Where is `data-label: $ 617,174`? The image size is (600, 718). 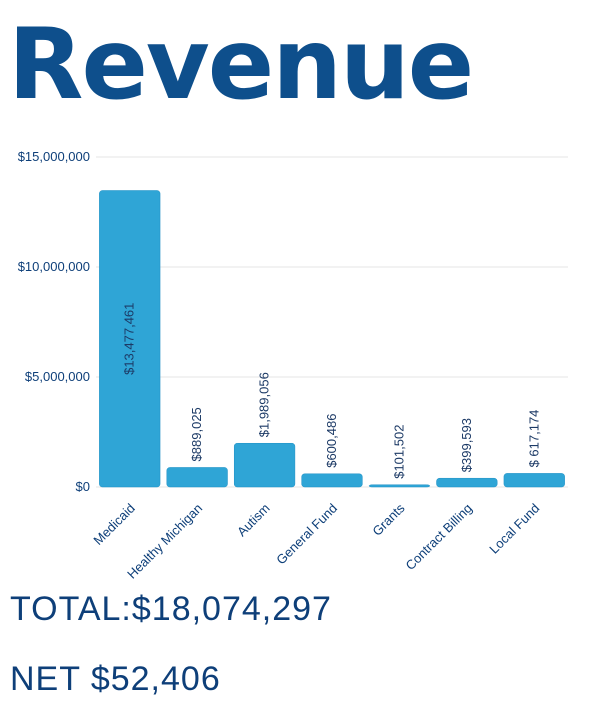
data-label: $ 617,174 is located at coordinates (533, 439).